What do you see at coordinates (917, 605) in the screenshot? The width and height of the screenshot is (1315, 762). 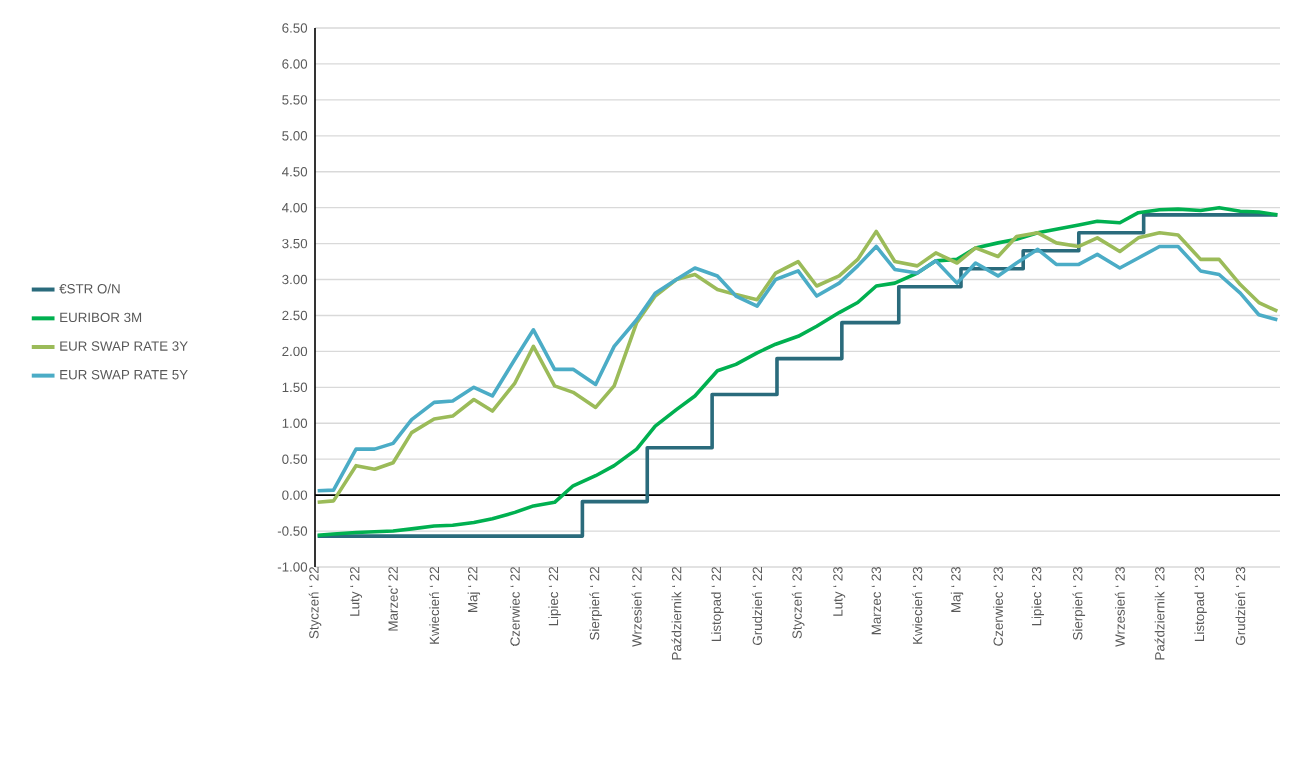 I see `x-tick-label: Kwiecień ‘ 23` at bounding box center [917, 605].